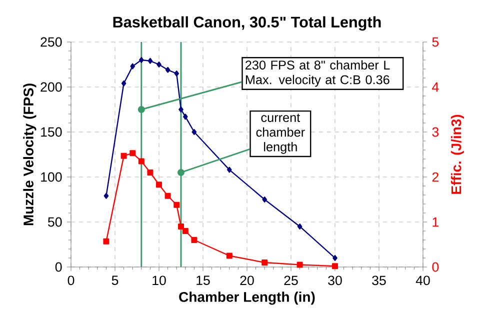 The height and width of the screenshot is (328, 480). Describe the element at coordinates (379, 281) in the screenshot. I see `x-tick-label: 35` at that location.